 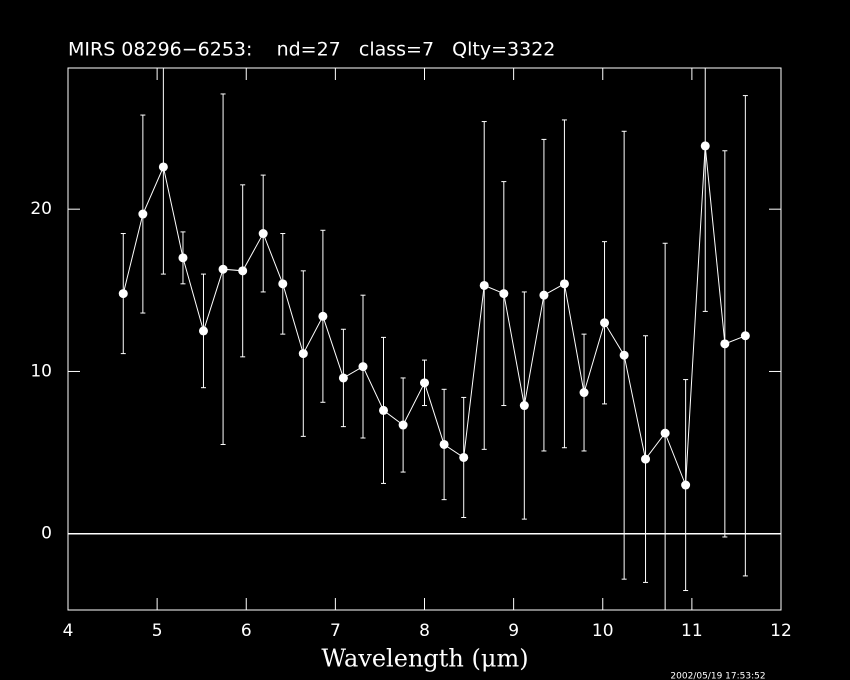 I want to click on x-tick-label: 10, so click(x=603, y=631).